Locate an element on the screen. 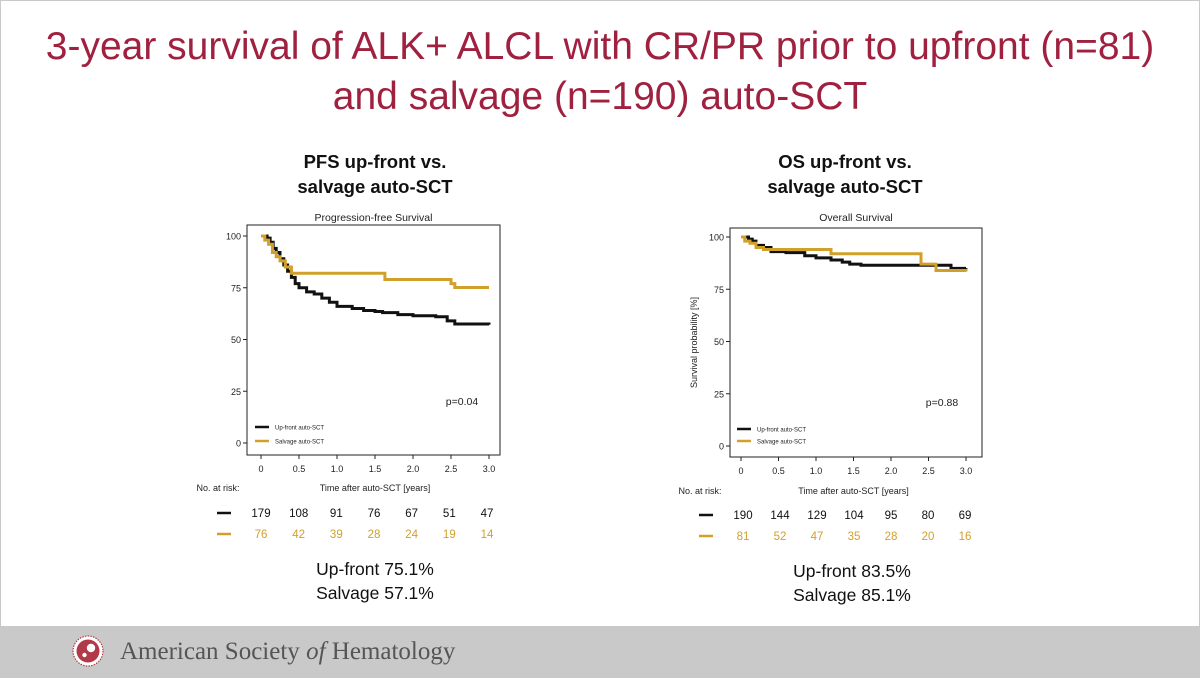  os-risk-value: 81 is located at coordinates (743, 537).